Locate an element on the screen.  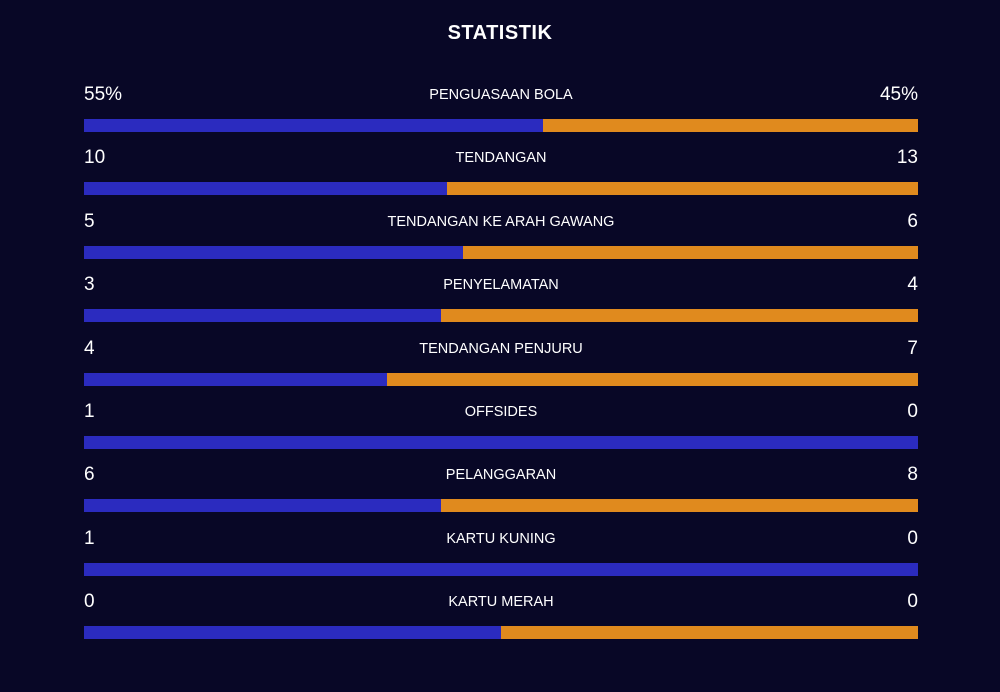
stat-row-shots: 10 TENDANGAN 13 is located at coordinates (501, 174).